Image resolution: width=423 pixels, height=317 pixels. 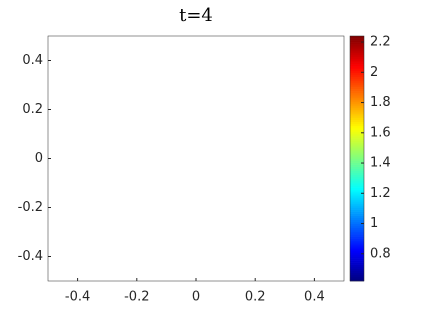 What do you see at coordinates (30, 207) in the screenshot?
I see `y-tick-label: -0.2` at bounding box center [30, 207].